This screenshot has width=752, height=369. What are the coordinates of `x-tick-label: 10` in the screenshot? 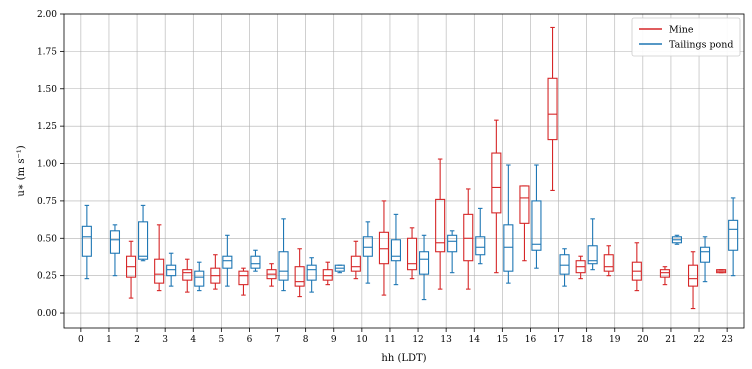 It's located at (362, 340).